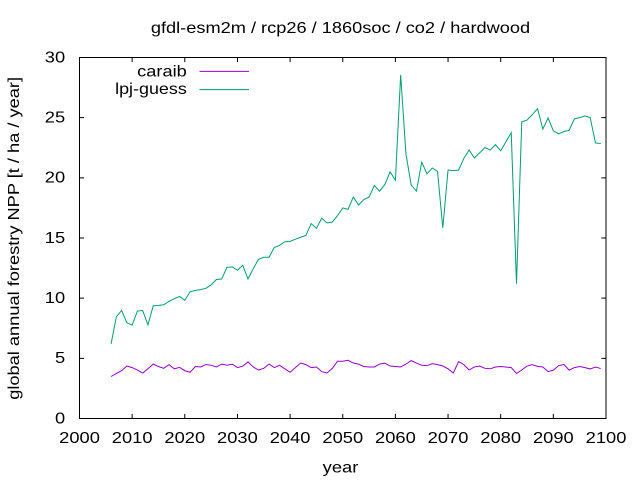 This screenshot has width=640, height=480. What do you see at coordinates (184, 438) in the screenshot?
I see `svg-text: 2020` at bounding box center [184, 438].